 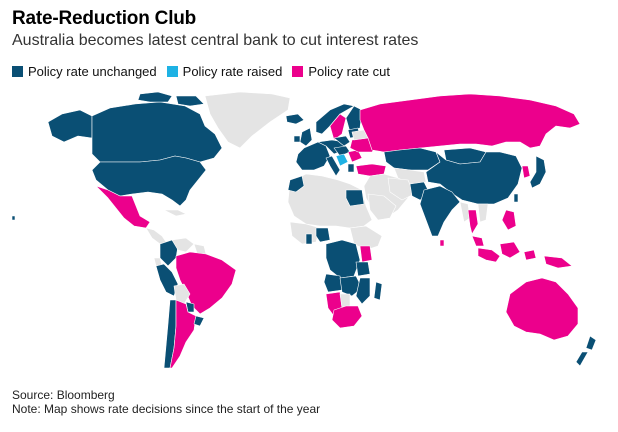 I want to click on ireland, so click(x=297, y=139).